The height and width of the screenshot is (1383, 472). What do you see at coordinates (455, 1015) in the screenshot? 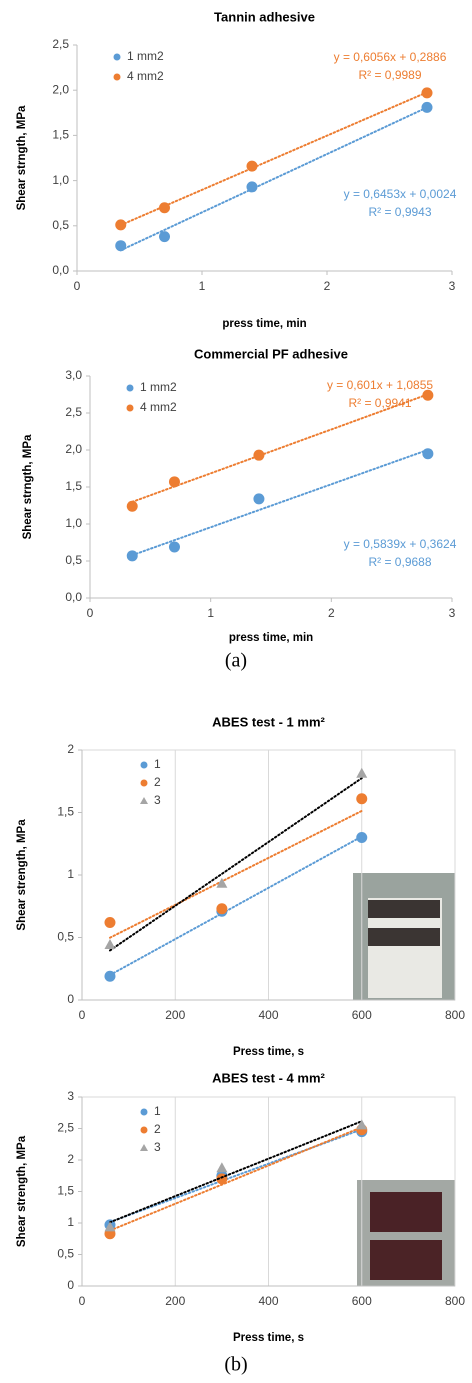
I see `x-tick-label: 800` at bounding box center [455, 1015].